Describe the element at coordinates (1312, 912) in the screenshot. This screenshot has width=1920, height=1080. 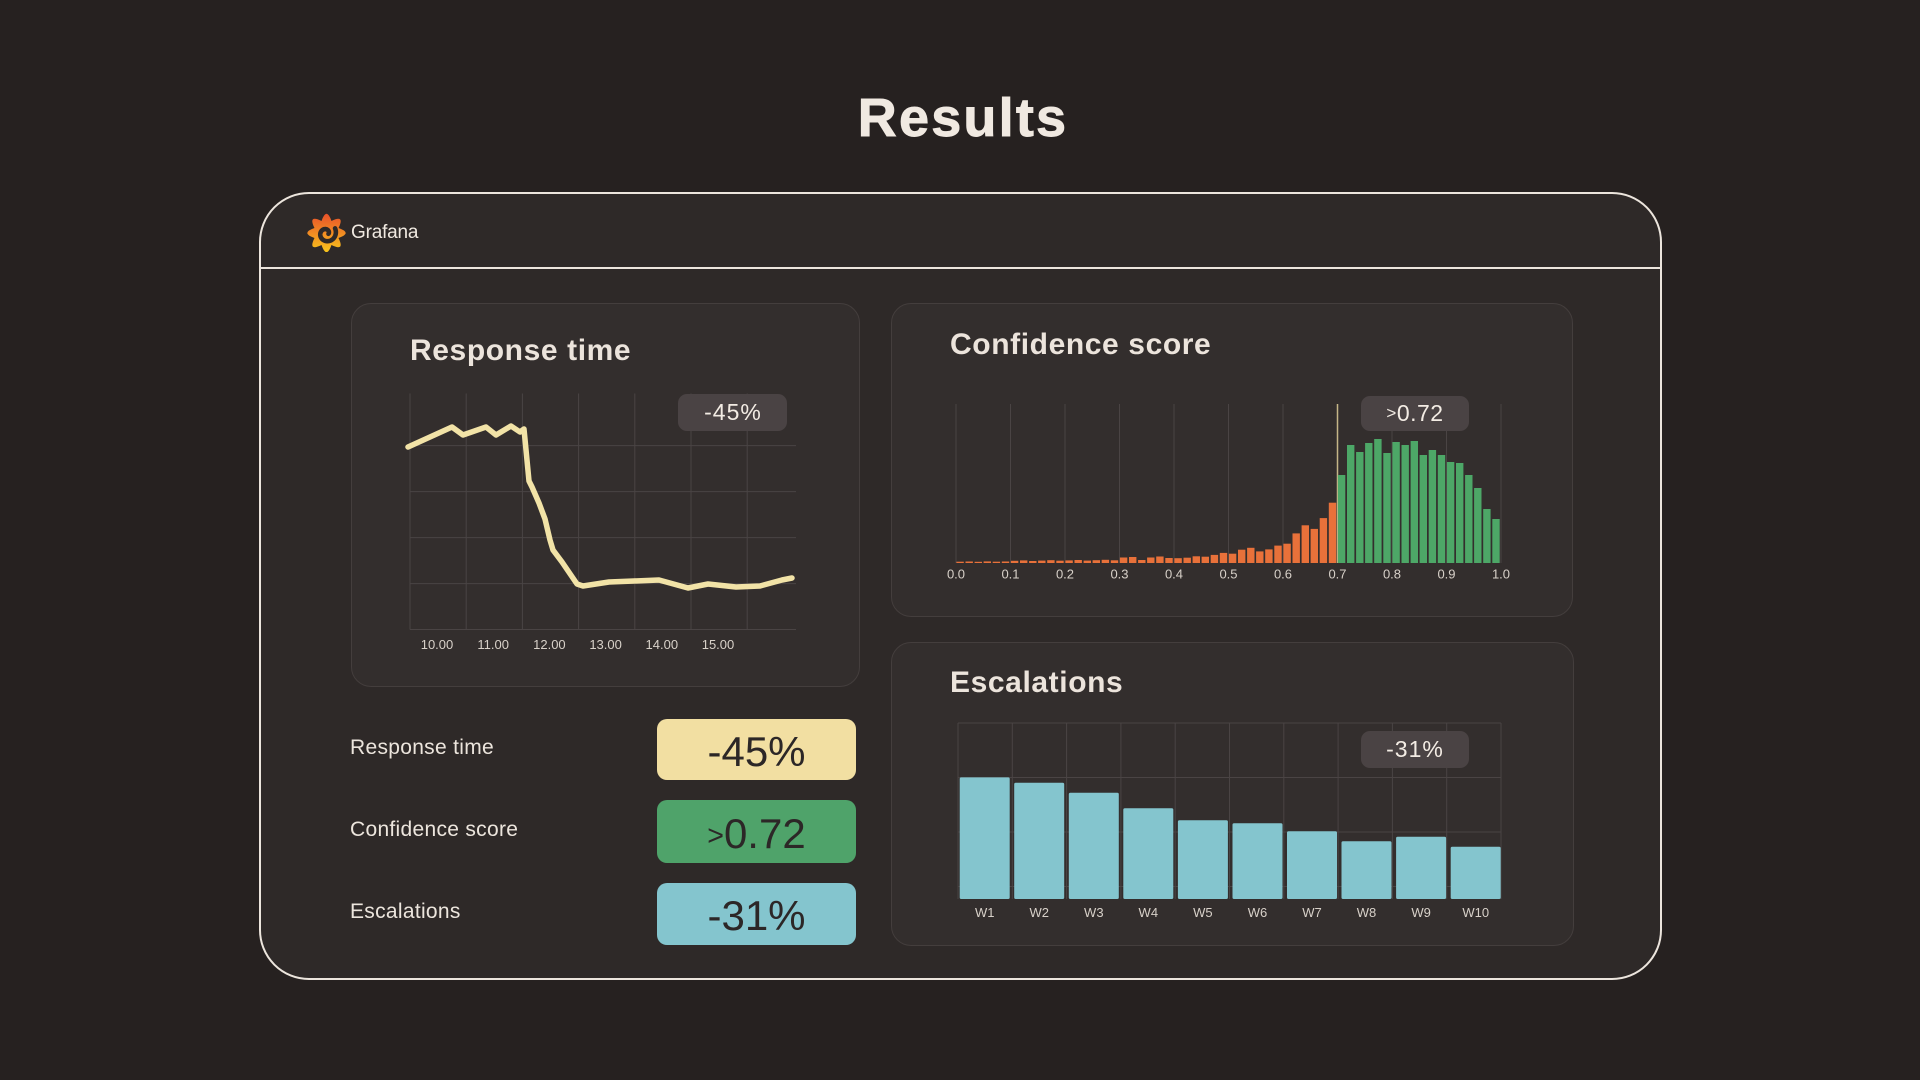
I see `svg-text: W7` at that location.